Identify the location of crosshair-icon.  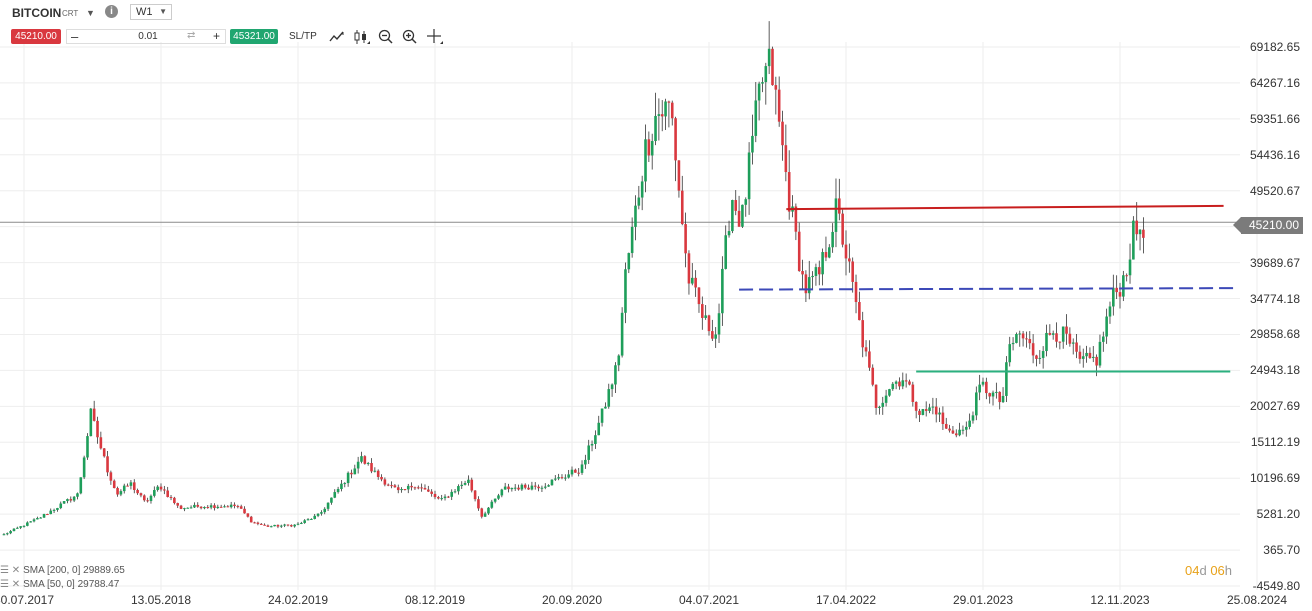
(435, 37).